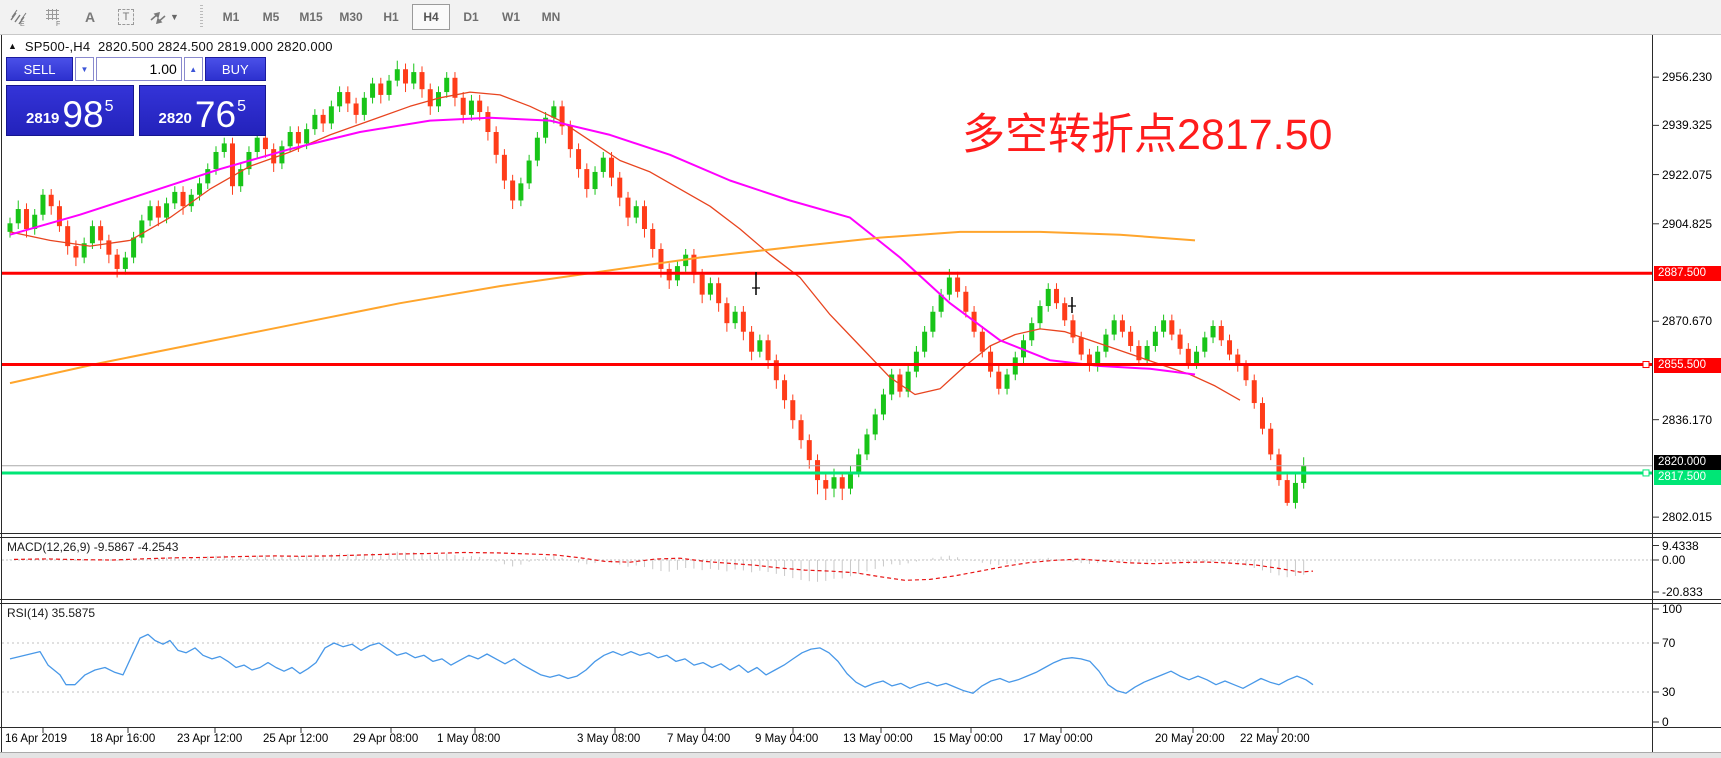  Describe the element at coordinates (609, 739) in the screenshot. I see `time-axis-label: 3 May 08:00` at that location.